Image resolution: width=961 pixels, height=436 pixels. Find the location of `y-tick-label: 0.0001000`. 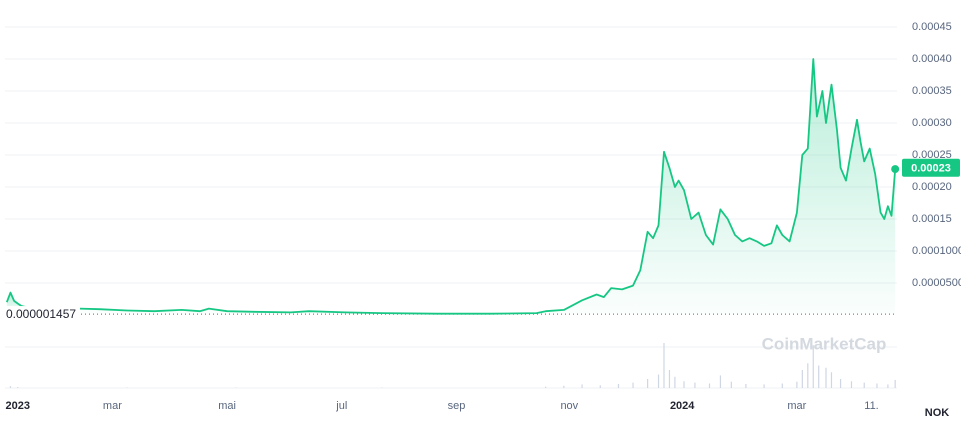

y-tick-label: 0.0001000 is located at coordinates (936, 251).